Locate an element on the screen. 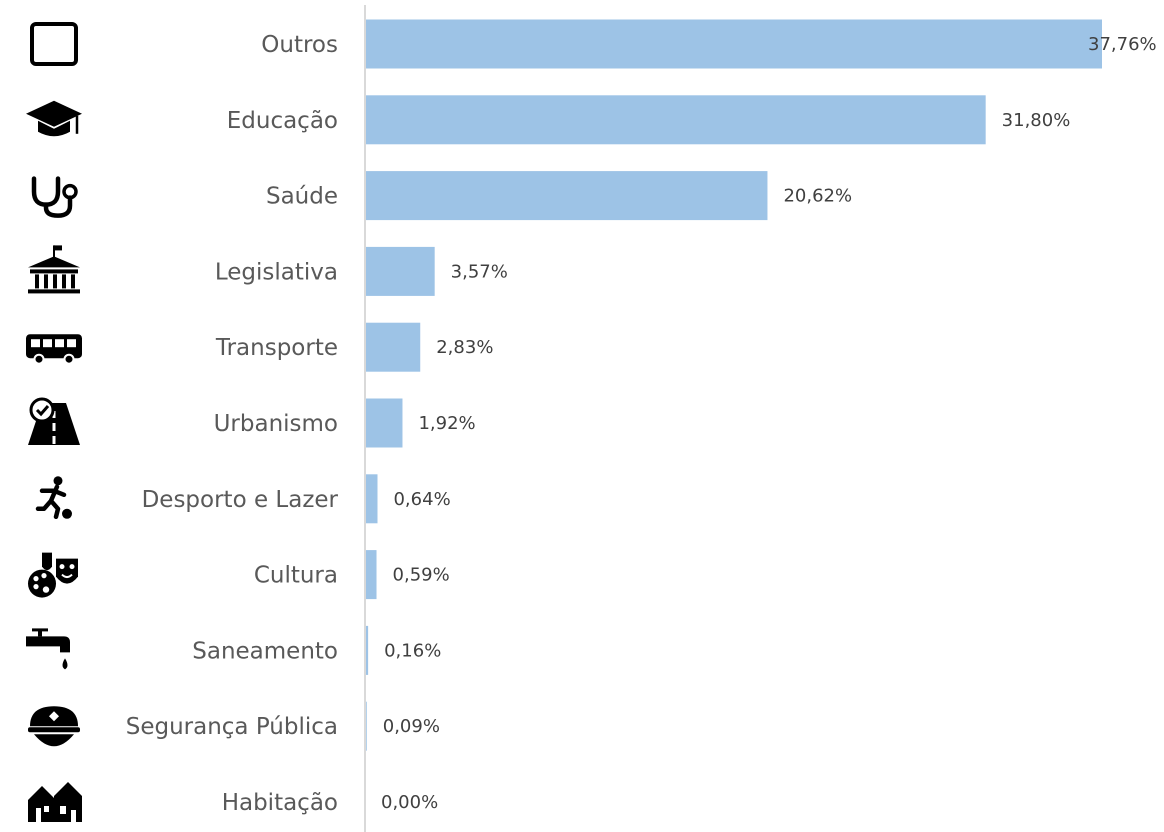  value-label-transporte: 2,83% is located at coordinates (464, 347).